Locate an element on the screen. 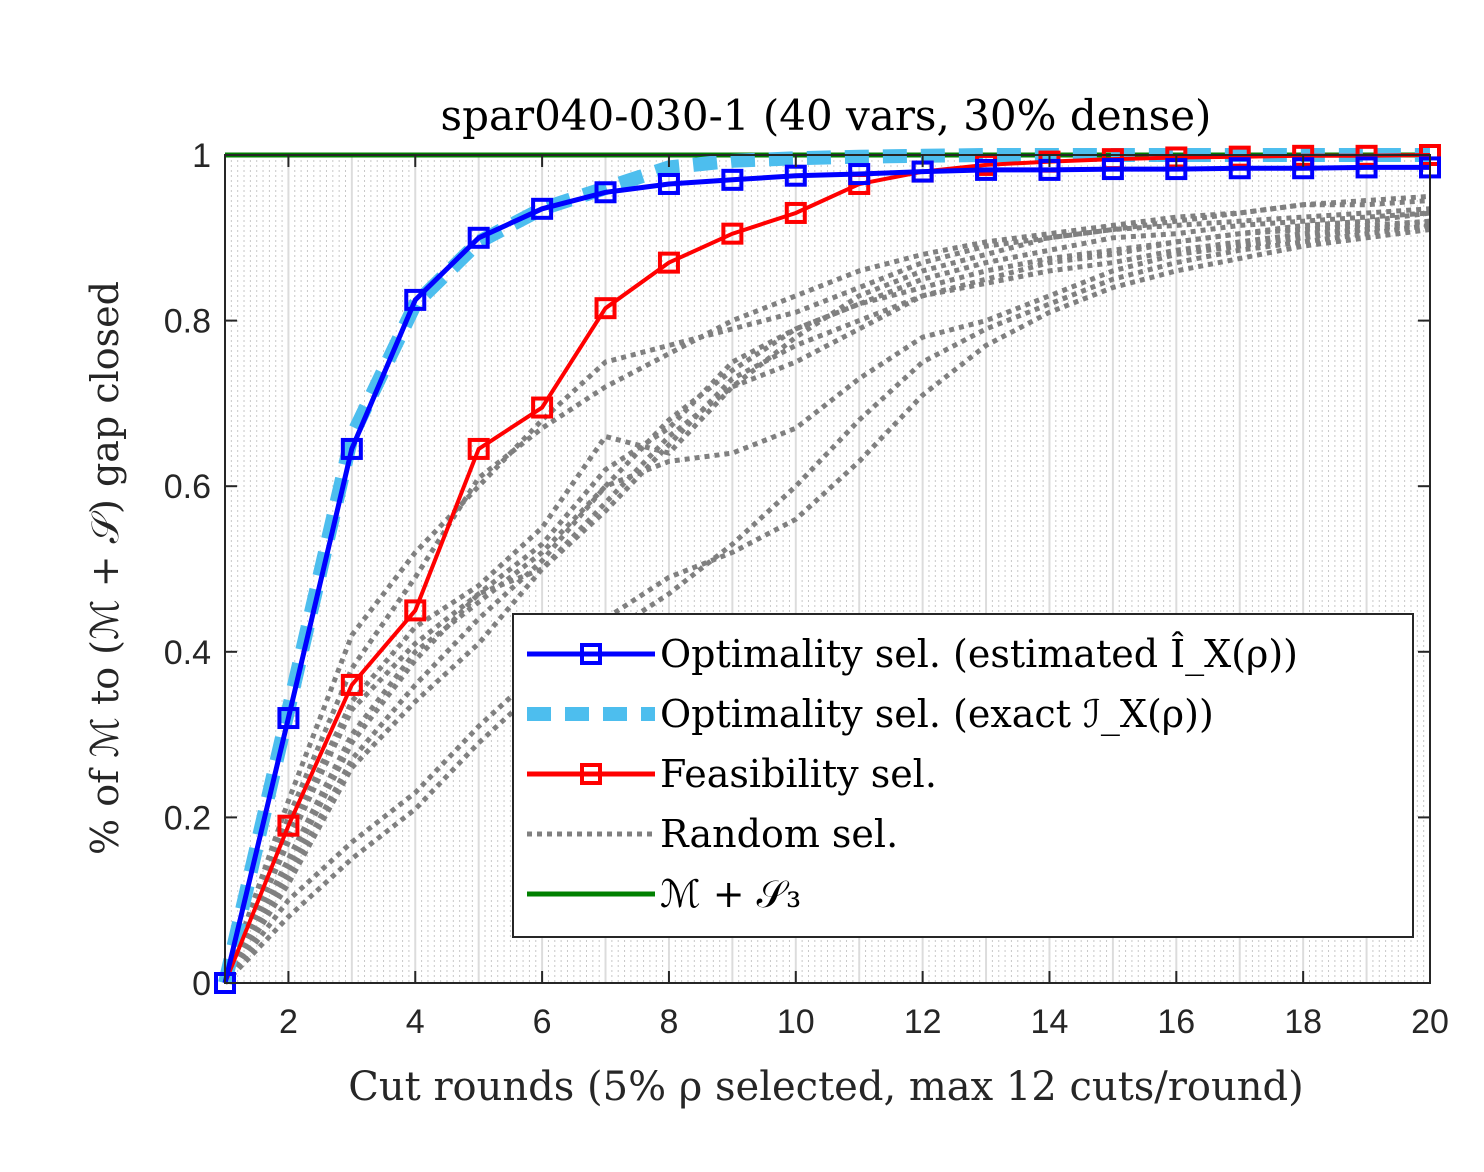 The width and height of the screenshot is (1484, 1172). y-tick-label: 0.8 is located at coordinates (187, 322).